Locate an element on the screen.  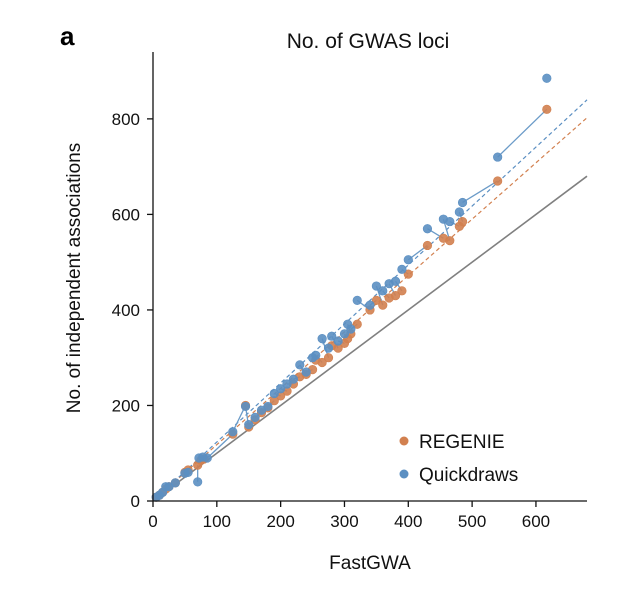
y-tick-label: 400 is located at coordinates (126, 310).